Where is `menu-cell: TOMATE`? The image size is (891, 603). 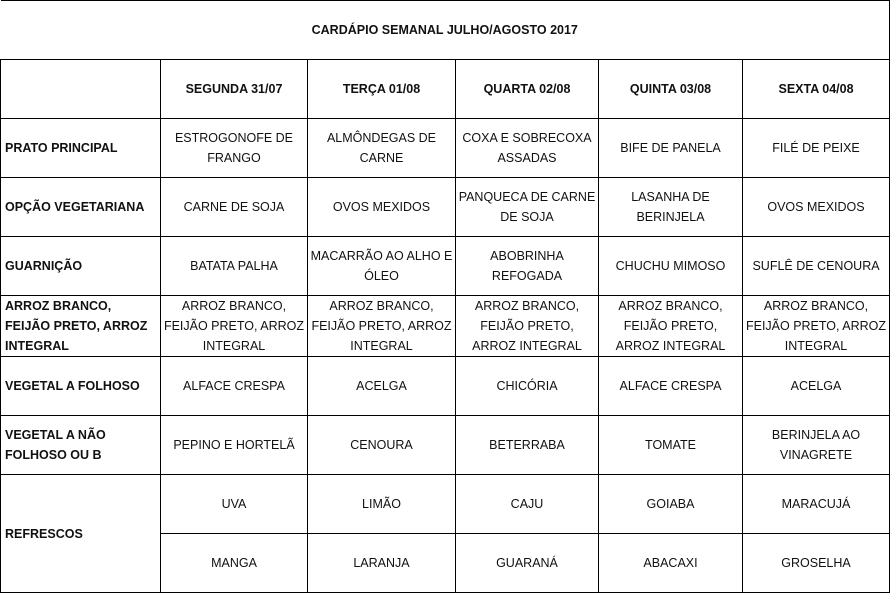
menu-cell: TOMATE is located at coordinates (670, 445).